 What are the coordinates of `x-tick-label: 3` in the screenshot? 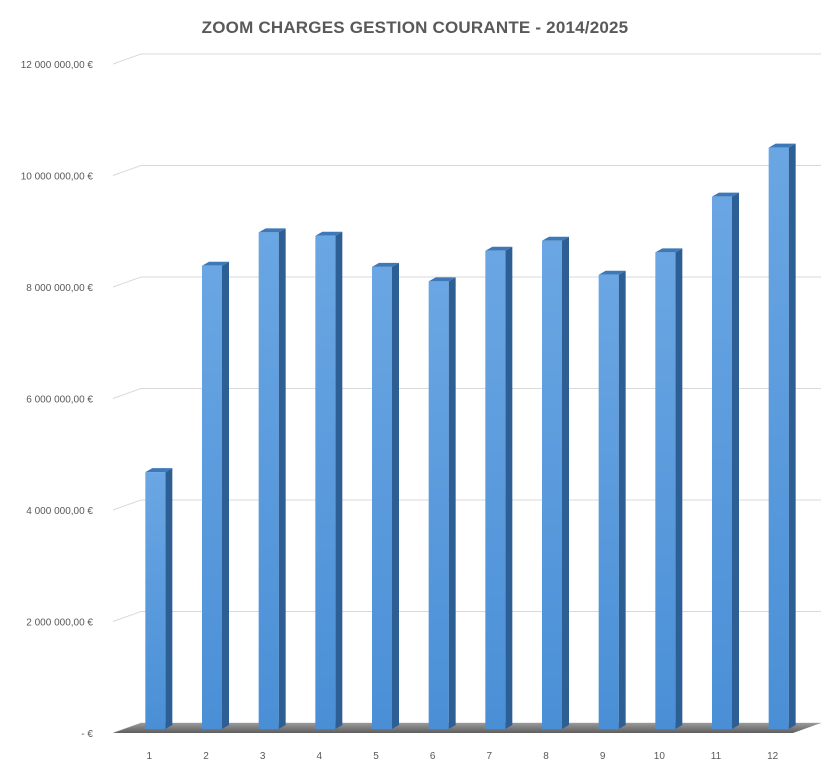 It's located at (263, 756).